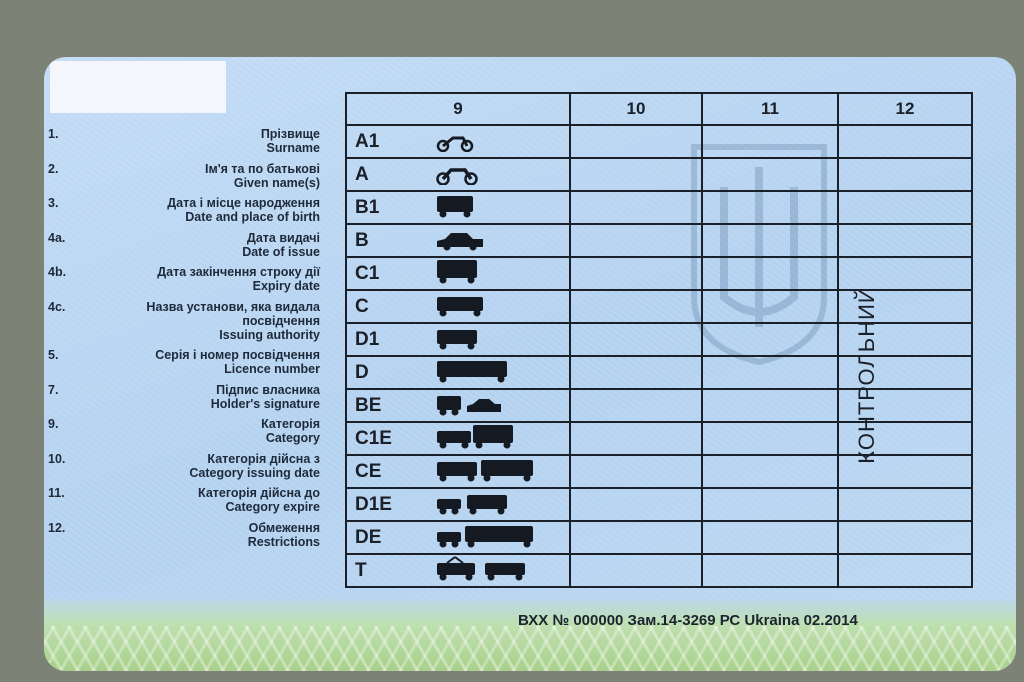  I want to click on field-uk: Дата видачі, so click(283, 237).